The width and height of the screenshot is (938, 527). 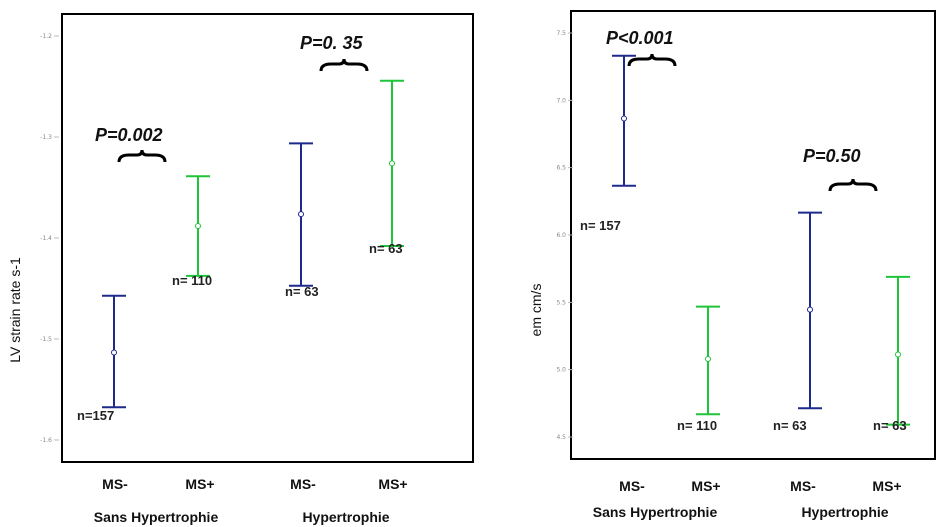 I want to click on y-tick-label: 6.0, so click(x=561, y=235).